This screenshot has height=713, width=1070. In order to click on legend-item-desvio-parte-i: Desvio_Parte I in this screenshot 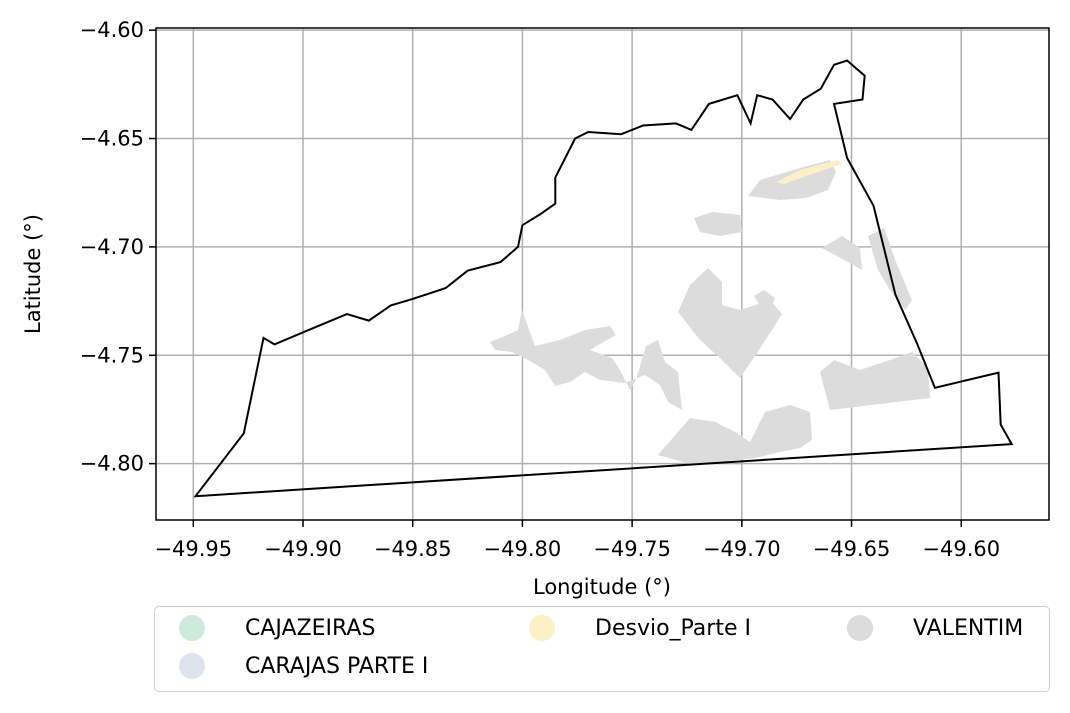, I will do `click(640, 628)`.